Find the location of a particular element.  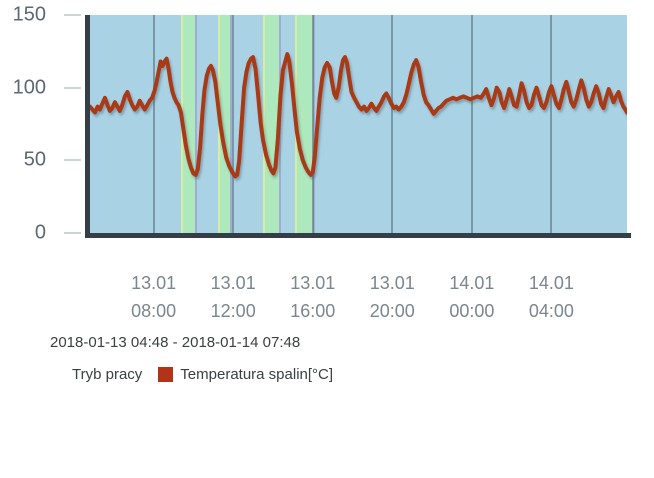

x-axis-bar is located at coordinates (358, 235).